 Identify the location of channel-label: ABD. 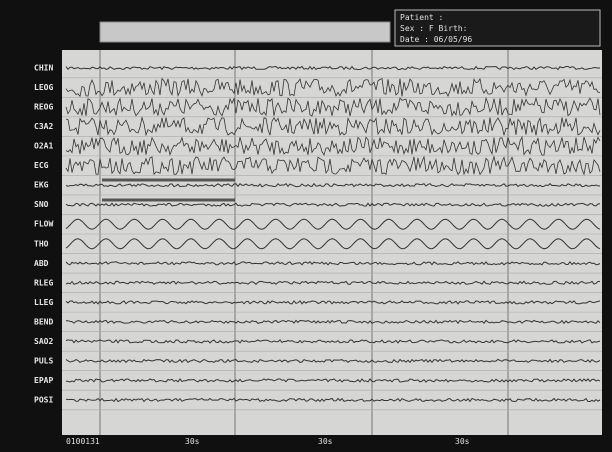
(41, 263).